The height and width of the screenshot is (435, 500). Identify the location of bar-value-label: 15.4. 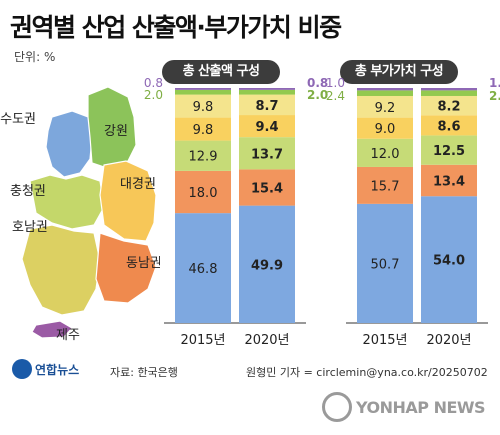
(267, 189).